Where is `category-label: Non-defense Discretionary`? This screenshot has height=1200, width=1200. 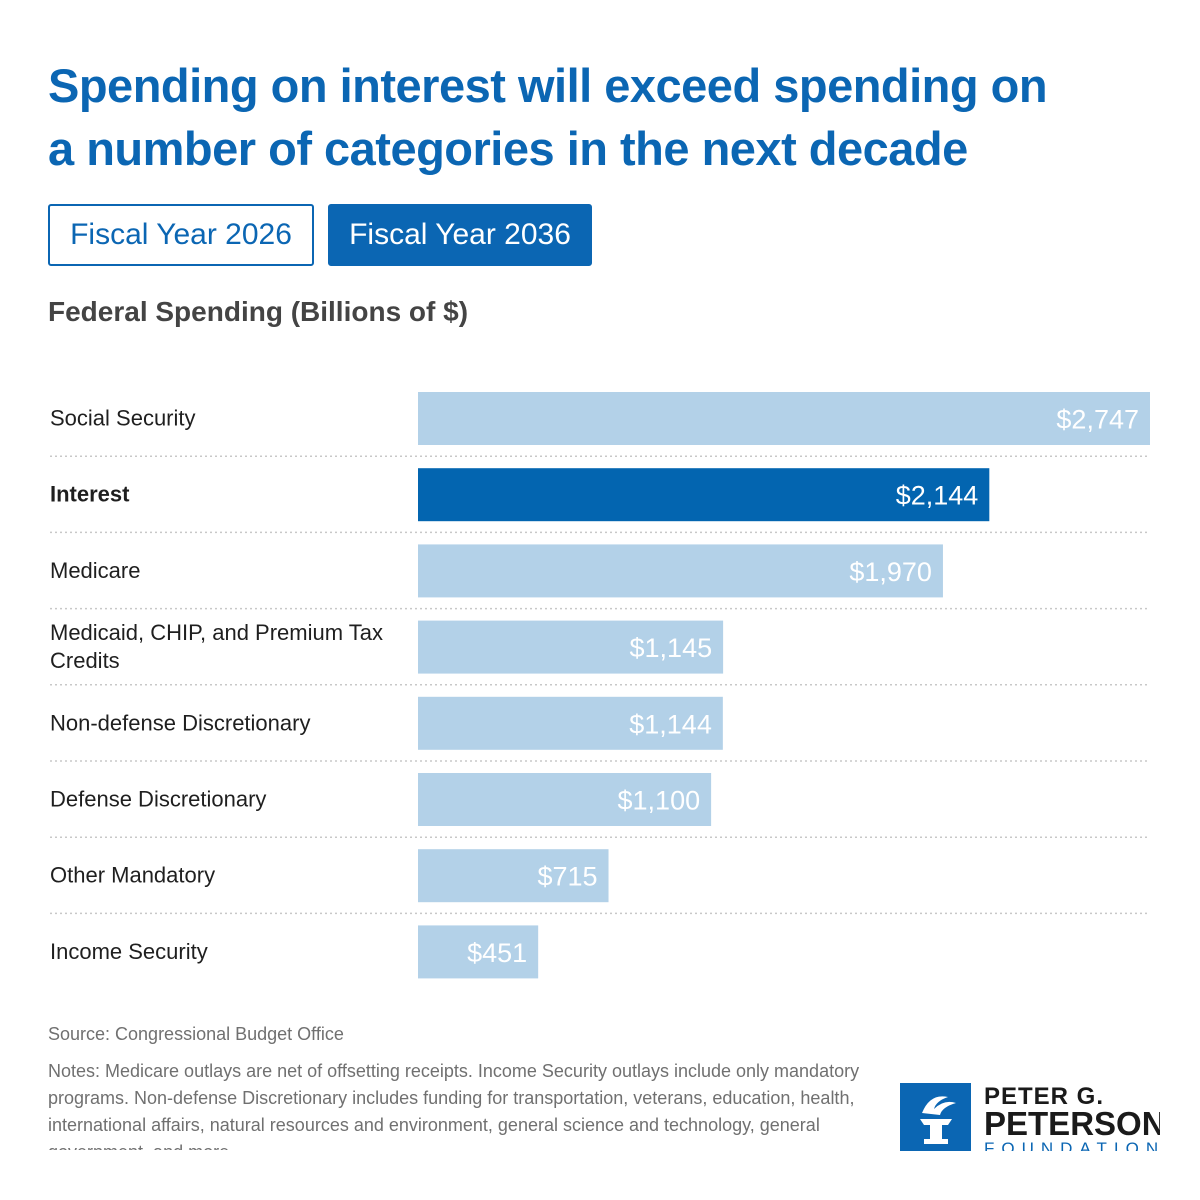 category-label: Non-defense Discretionary is located at coordinates (180, 722).